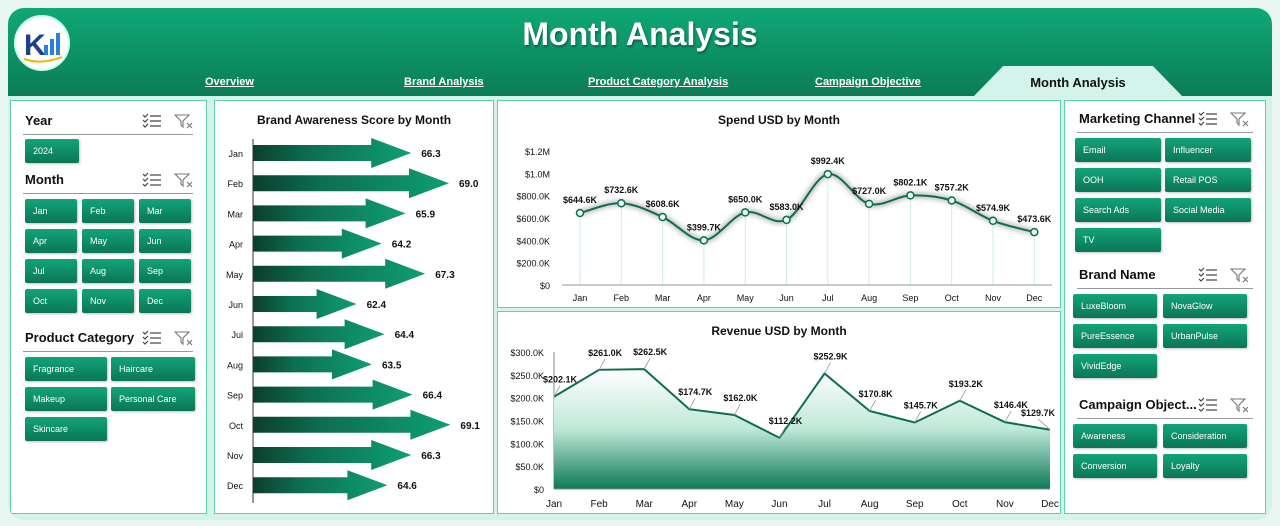 The width and height of the screenshot is (1280, 526). What do you see at coordinates (66, 369) in the screenshot?
I see `slicer-button-fragrance: Fragrance` at bounding box center [66, 369].